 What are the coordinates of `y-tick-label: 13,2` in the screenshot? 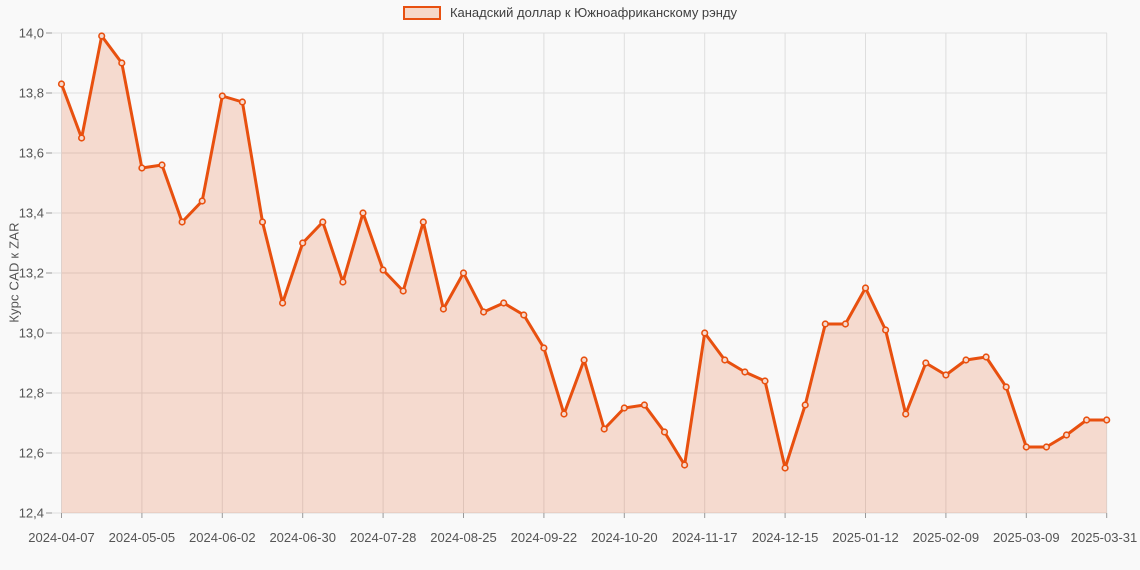 It's located at (31, 273).